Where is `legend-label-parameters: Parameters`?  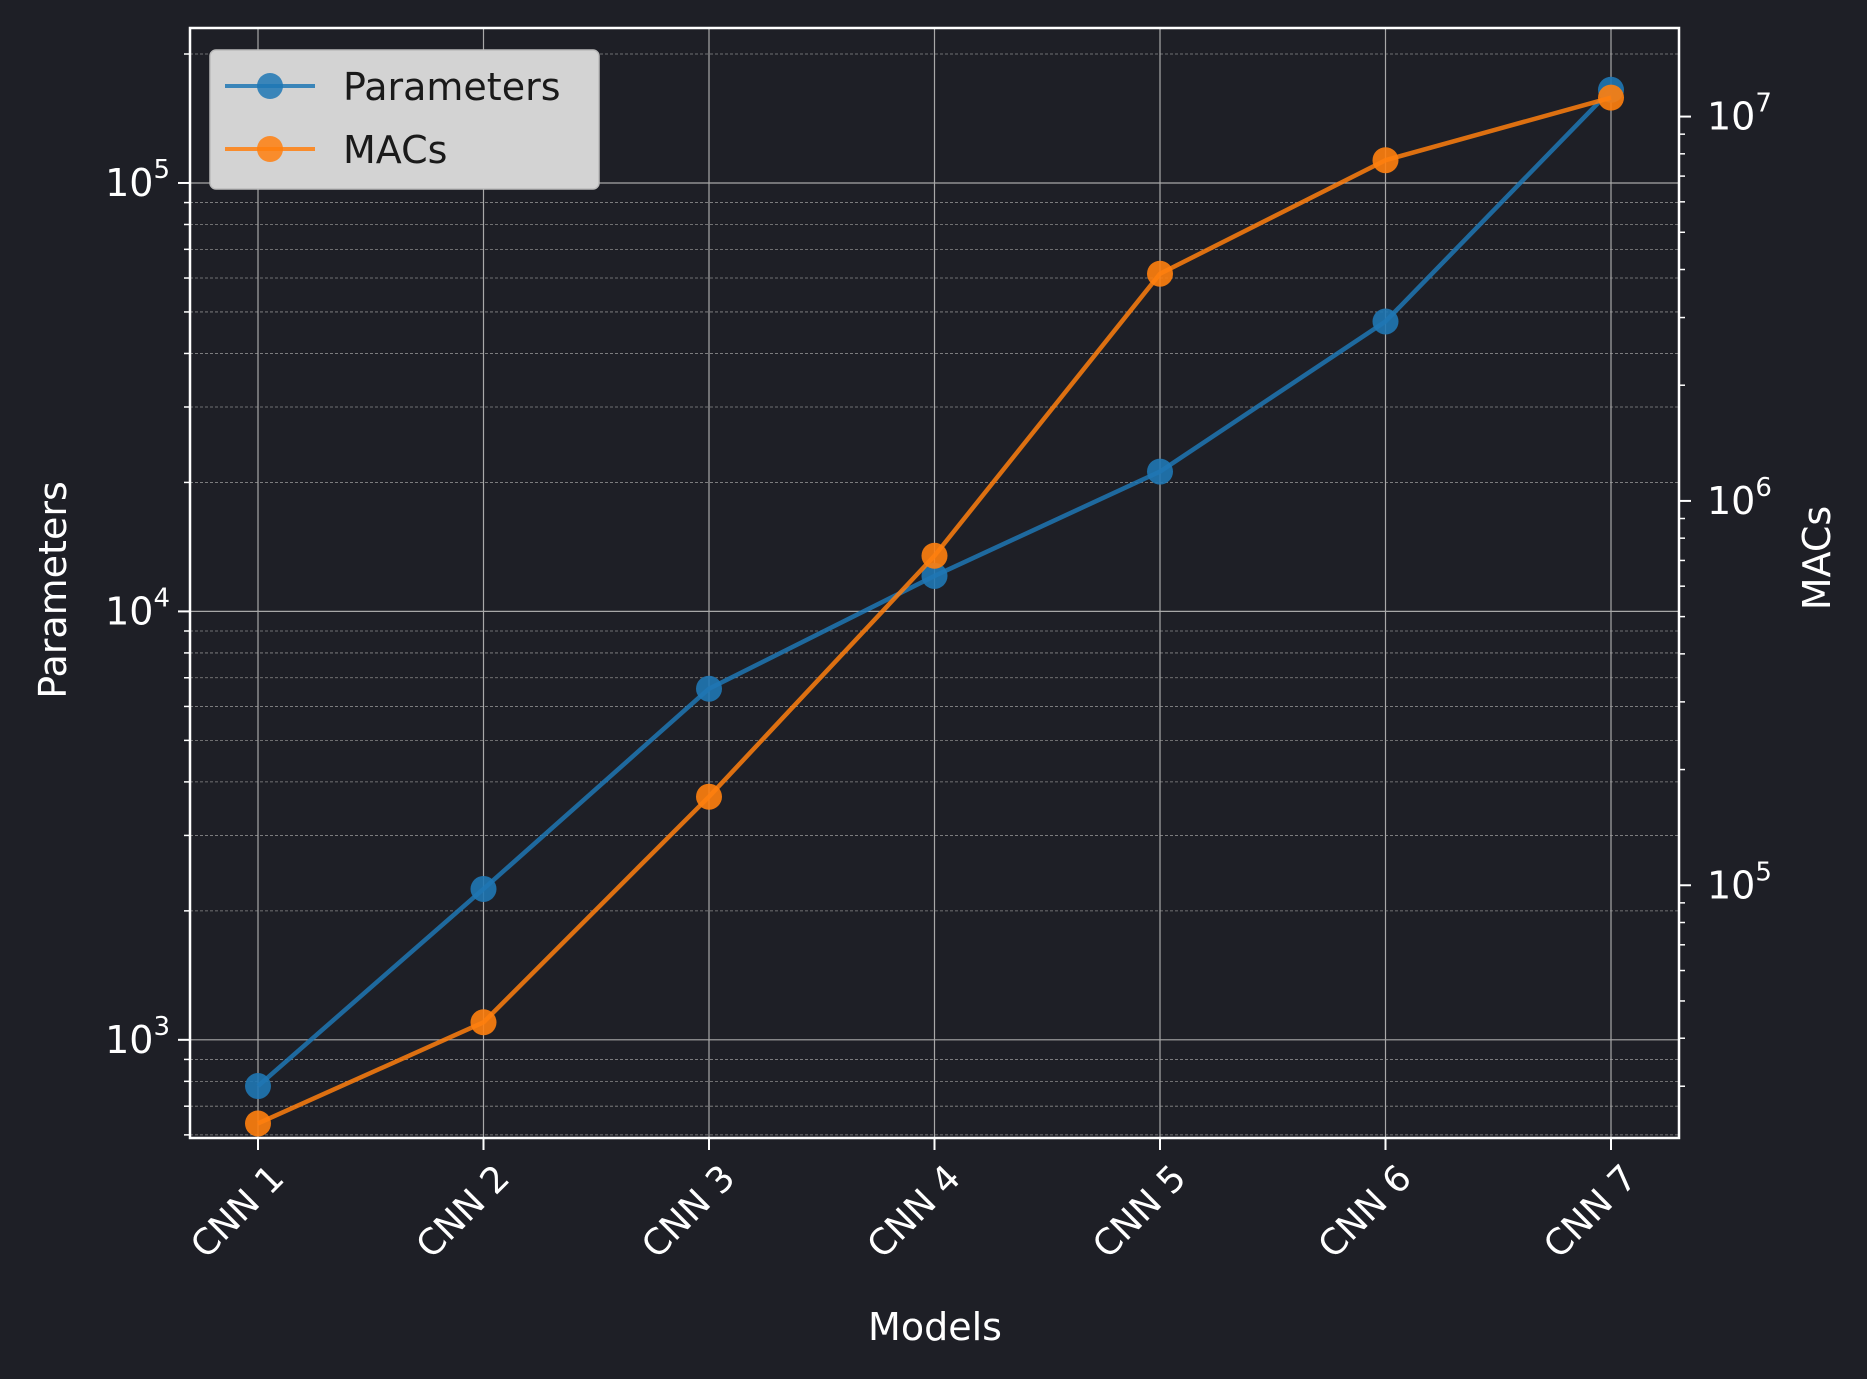
legend-label-parameters: Parameters is located at coordinates (452, 87).